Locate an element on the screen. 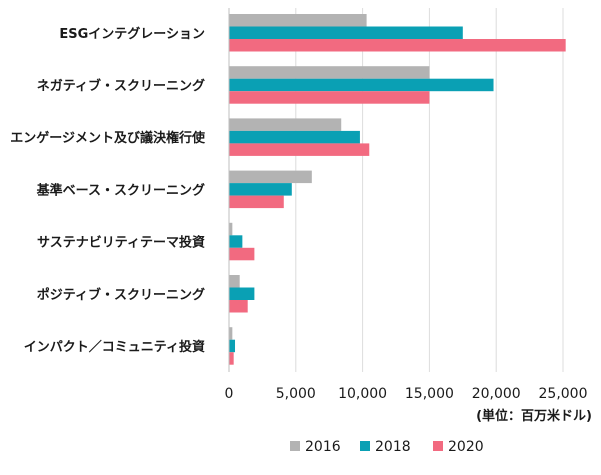  category-label: エンゲージメント及び議決権行使 is located at coordinates (108, 138).